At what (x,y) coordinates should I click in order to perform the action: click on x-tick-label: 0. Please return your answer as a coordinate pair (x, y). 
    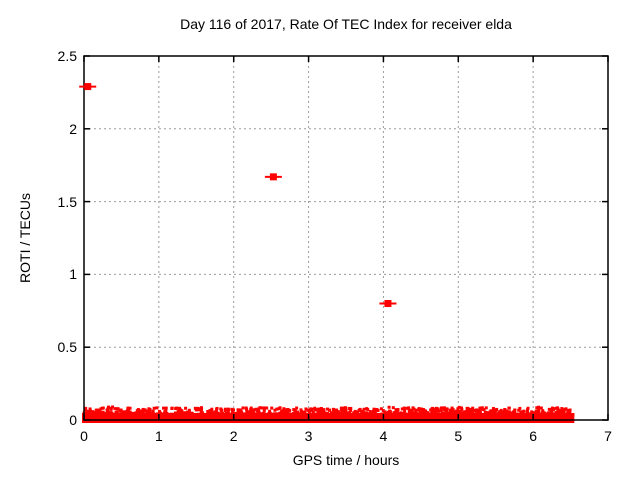
    Looking at the image, I should click on (84, 436).